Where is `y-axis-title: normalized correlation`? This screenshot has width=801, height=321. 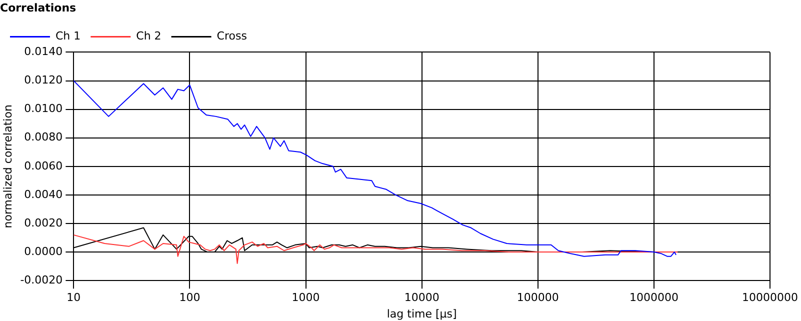 y-axis-title: normalized correlation is located at coordinates (7, 166).